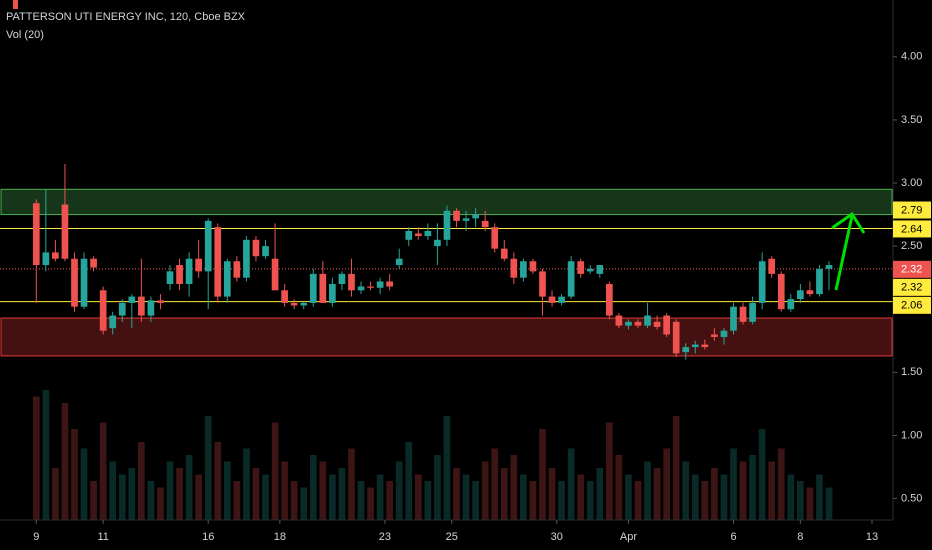 The width and height of the screenshot is (932, 550). Describe the element at coordinates (911, 372) in the screenshot. I see `y-tick-label: 1.50` at that location.